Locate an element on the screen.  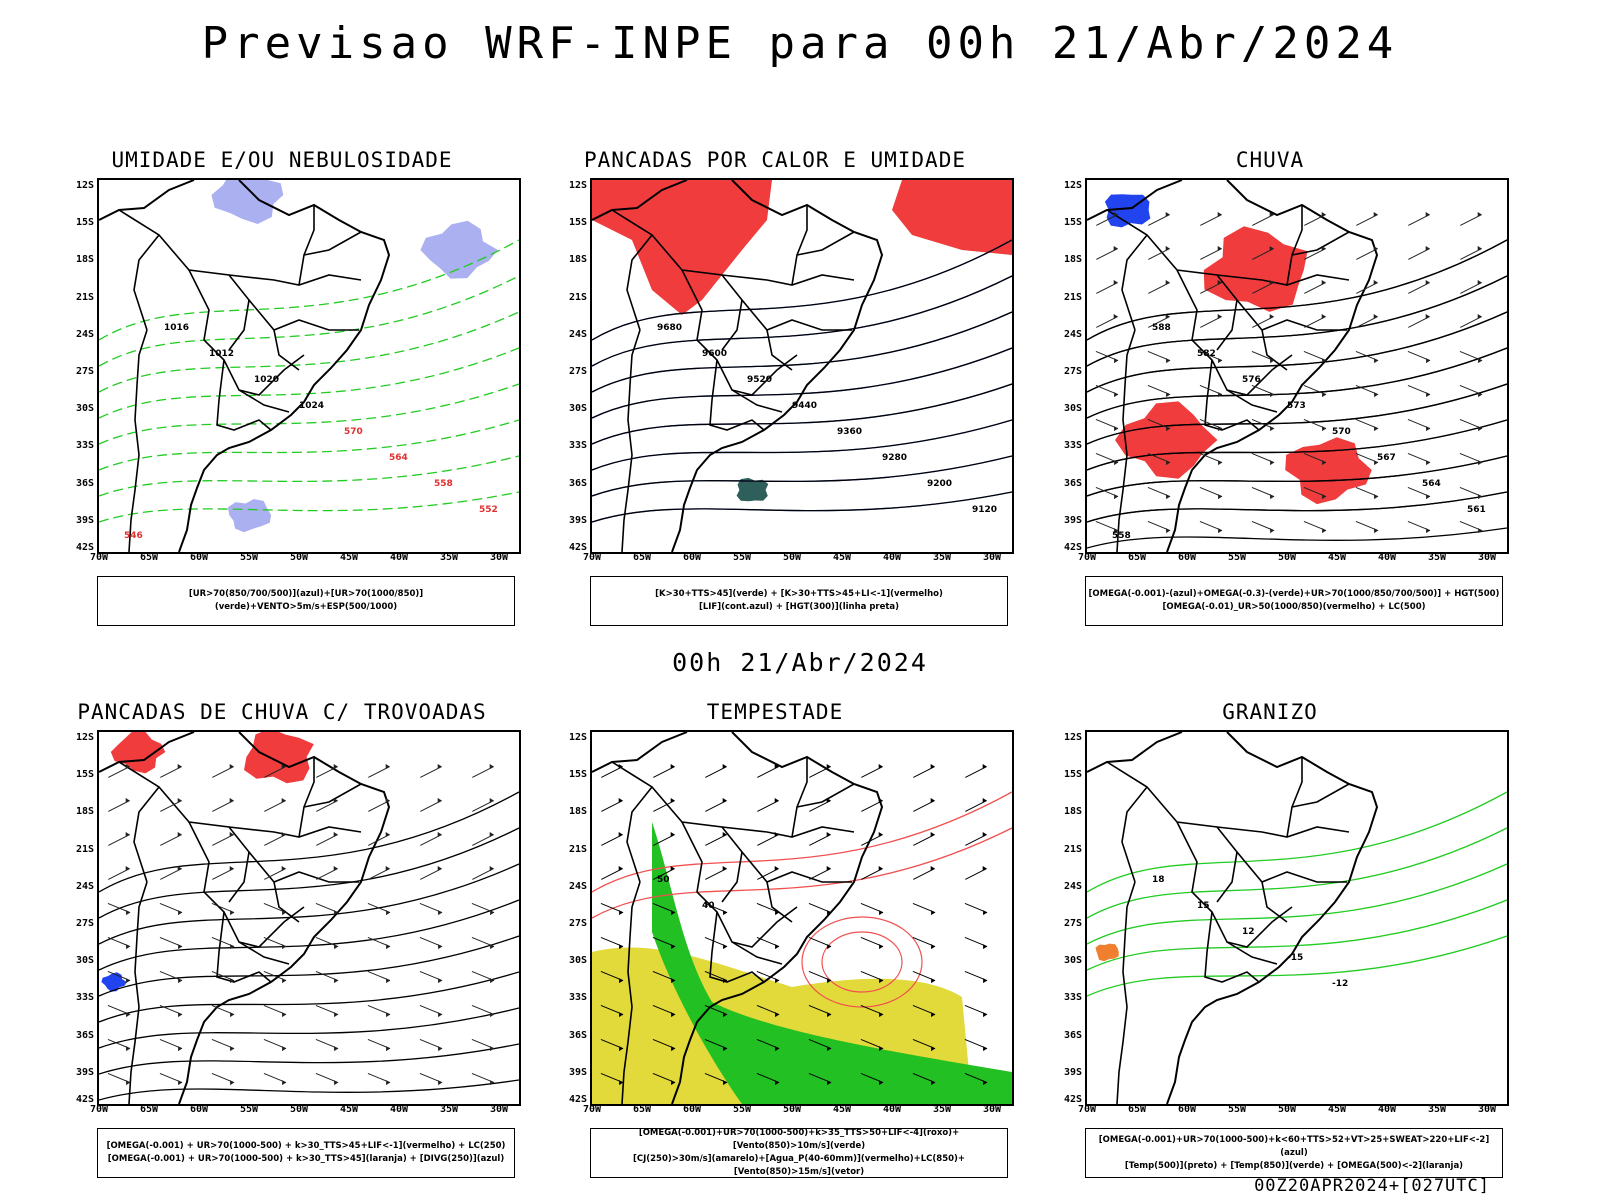
isoline-label: 40 is located at coordinates (708, 906).